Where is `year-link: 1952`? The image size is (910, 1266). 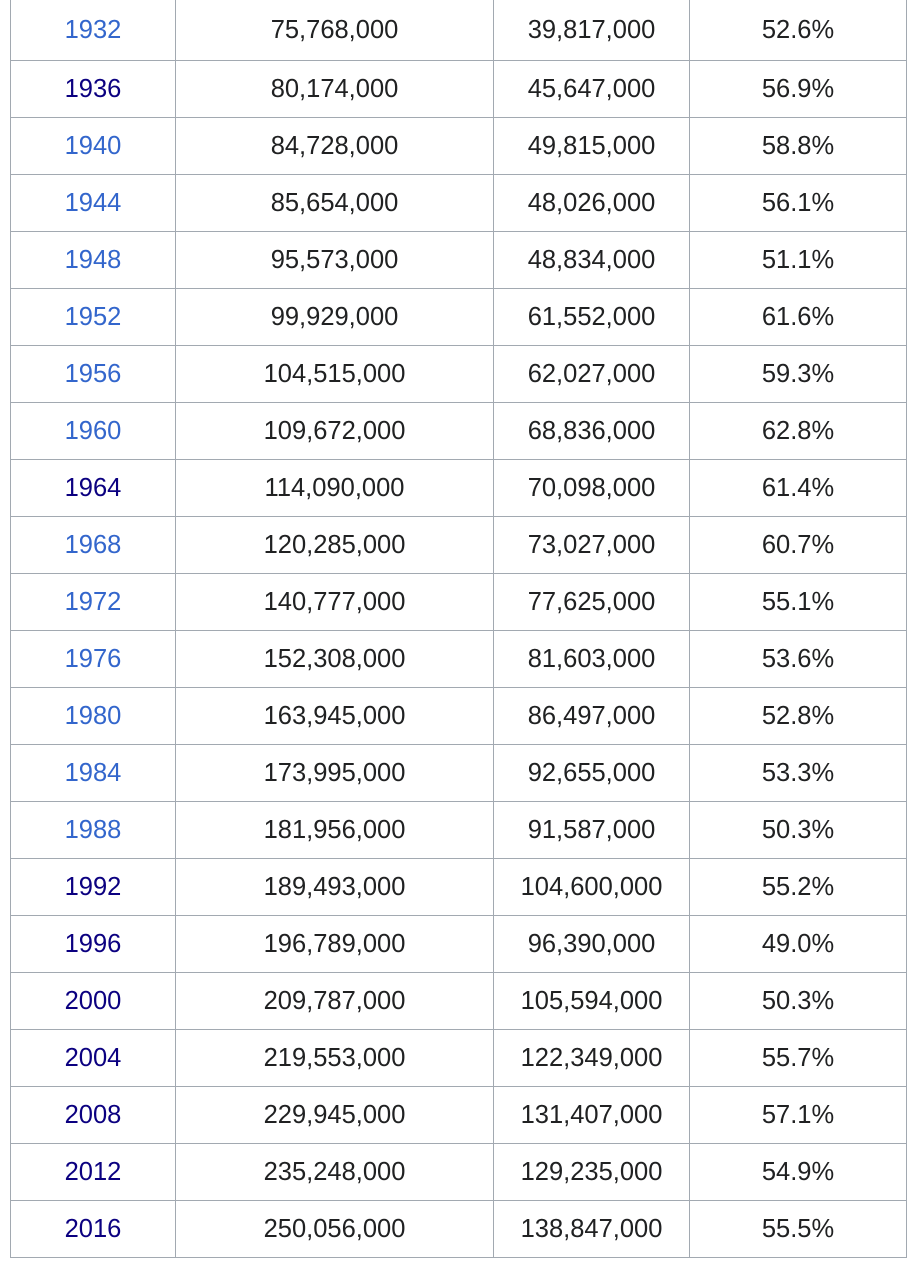
year-link: 1952 is located at coordinates (93, 317).